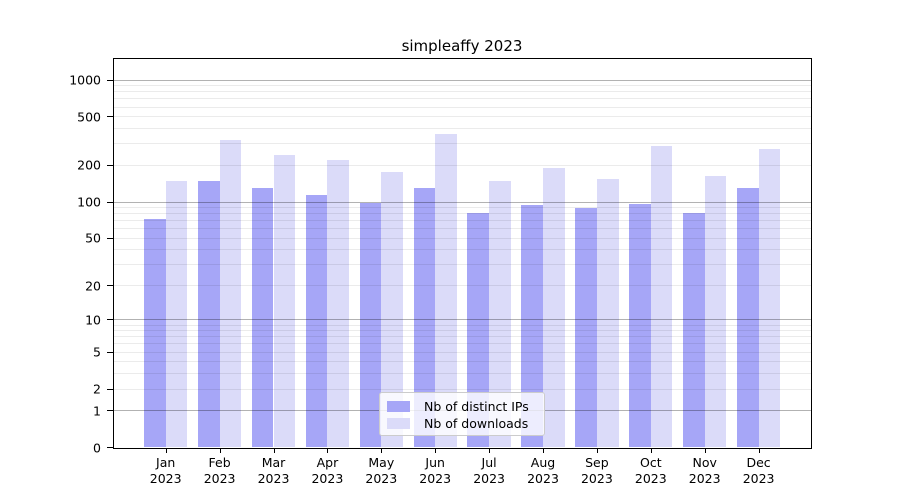  What do you see at coordinates (476, 406) in the screenshot?
I see `legend-label: Nb of distinct IPs` at bounding box center [476, 406].